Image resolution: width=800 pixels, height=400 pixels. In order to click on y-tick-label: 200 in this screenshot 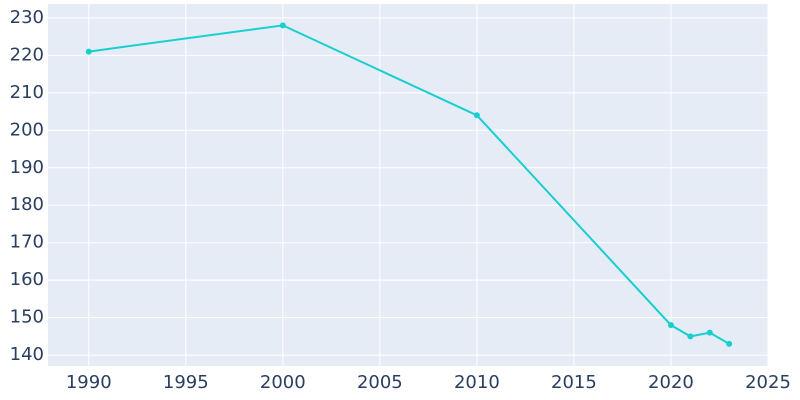, I will do `click(27, 129)`.